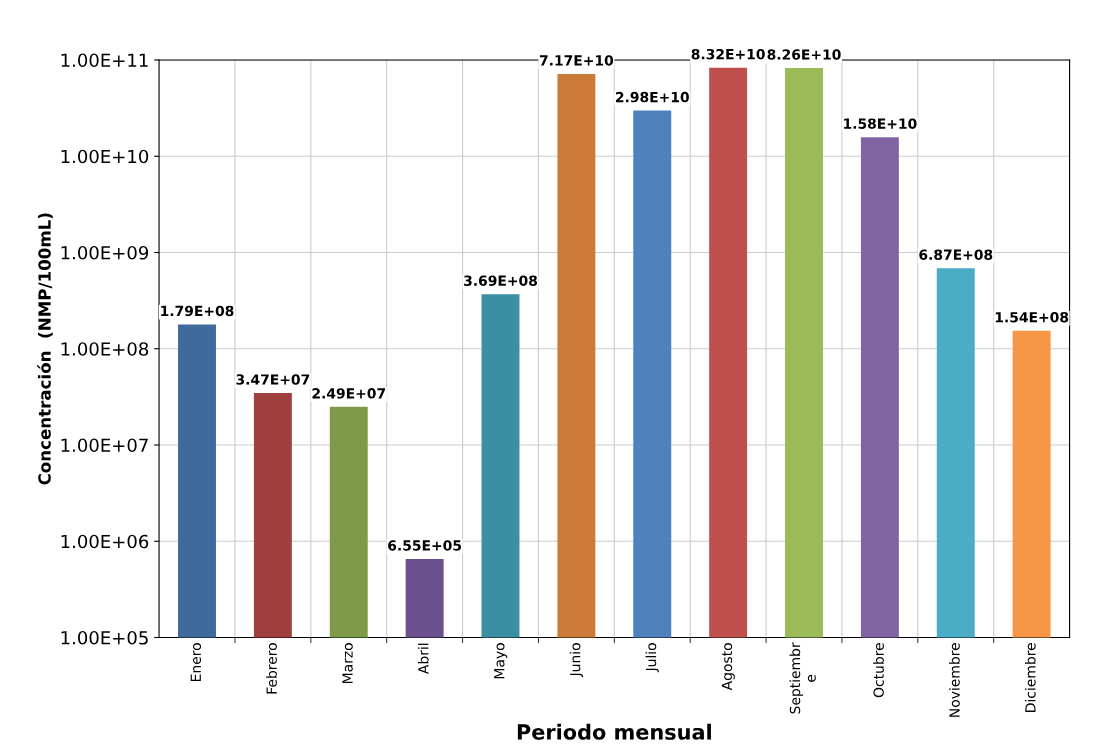  Describe the element at coordinates (105, 349) in the screenshot. I see `y-tick-label: 1.00E+08` at that location.